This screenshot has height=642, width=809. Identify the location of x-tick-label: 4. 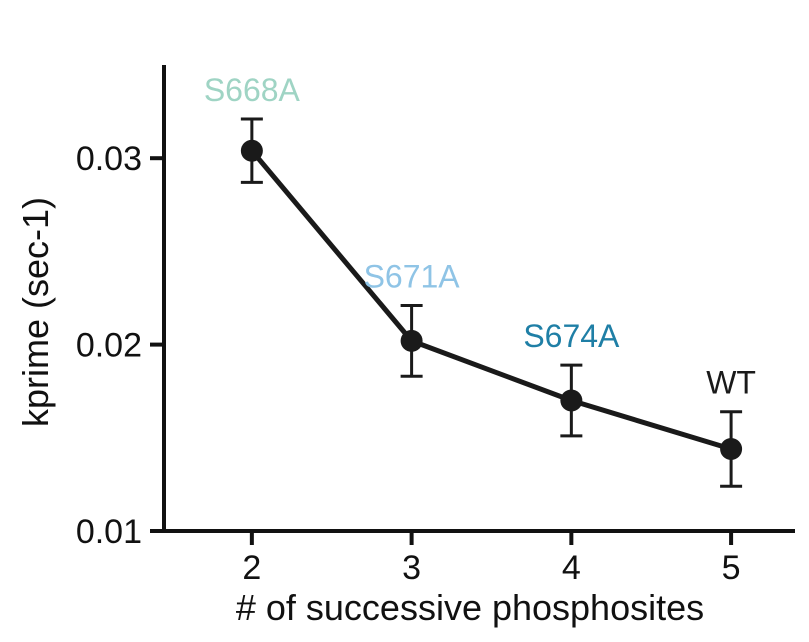
(571, 568).